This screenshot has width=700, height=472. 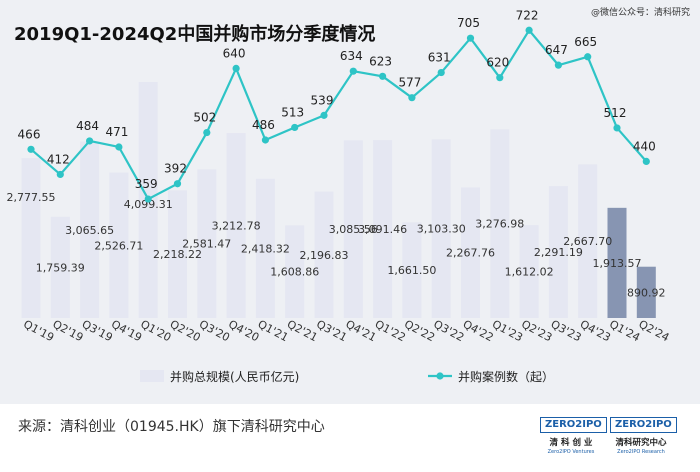 I want to click on bar-value-label: 1,612.02, so click(x=529, y=272).